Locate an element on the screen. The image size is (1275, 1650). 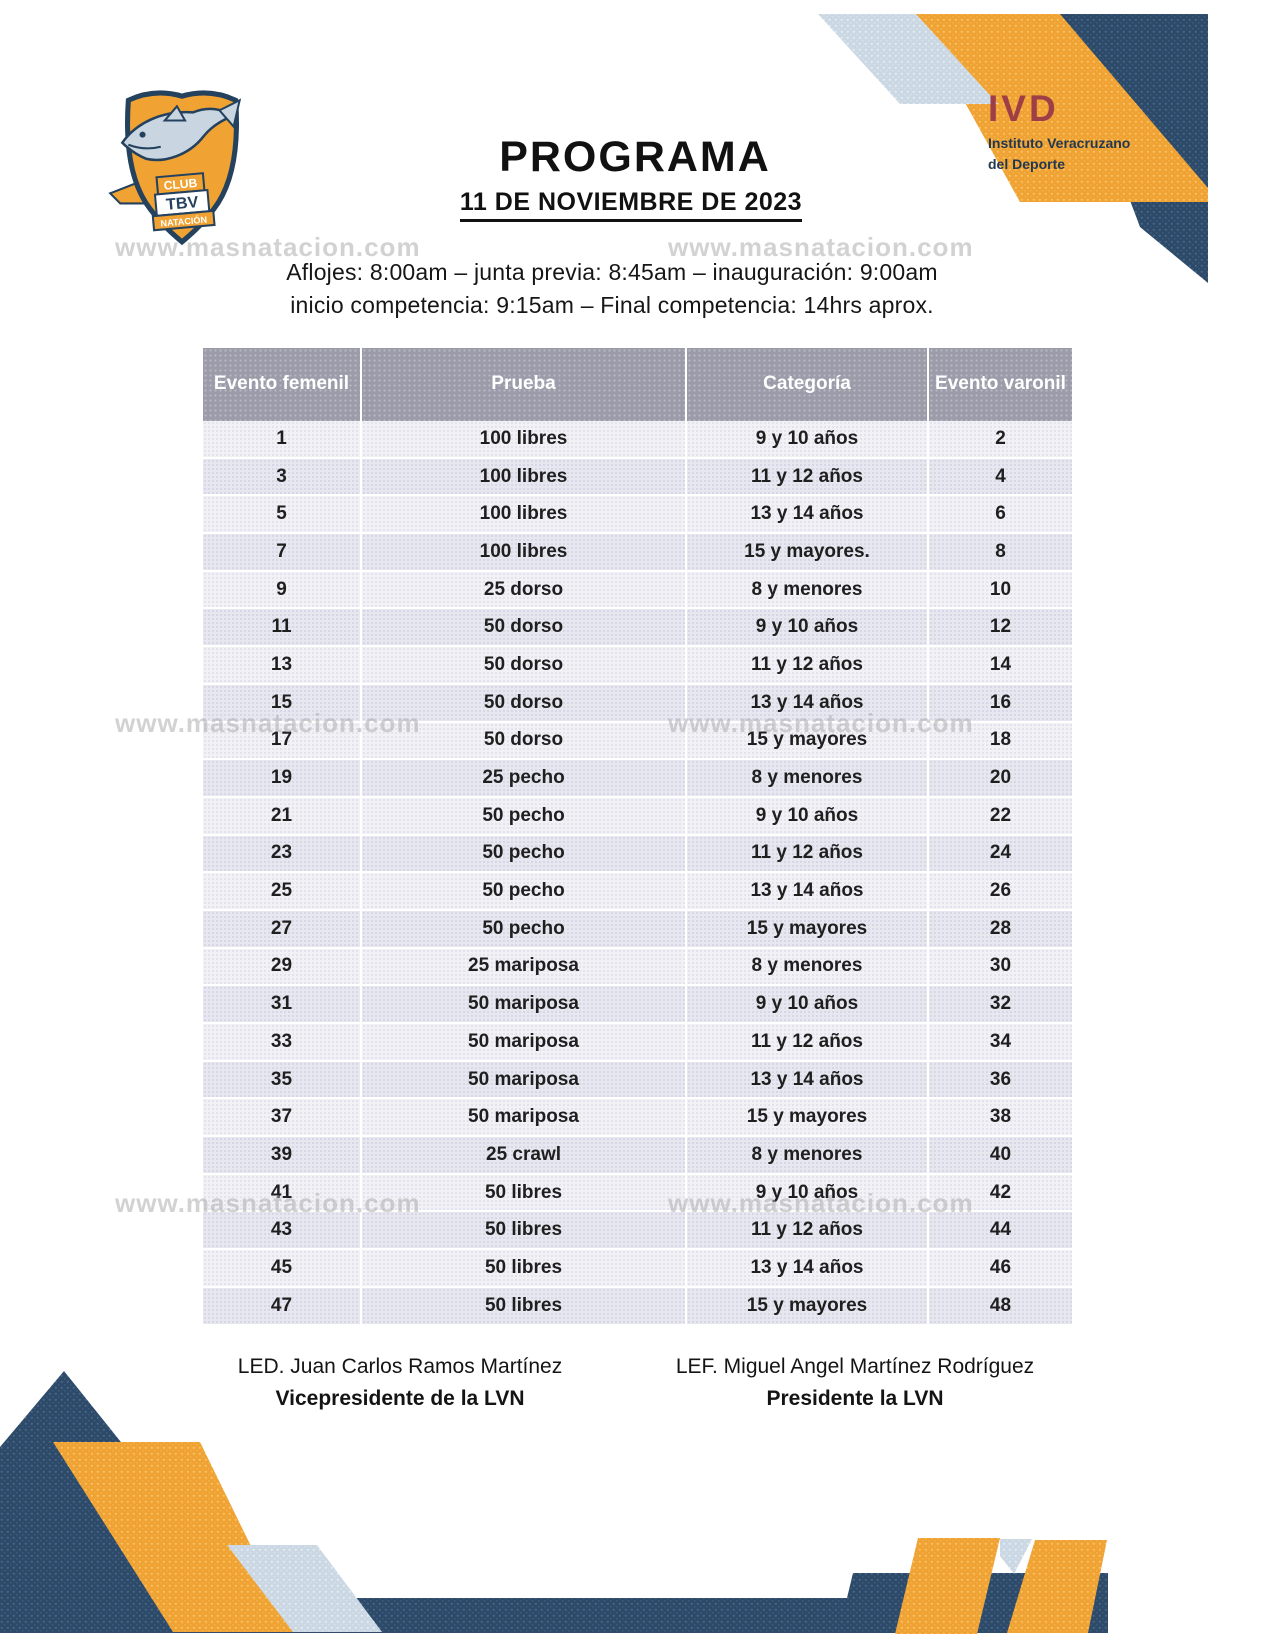
cell-evento-femenil: 23 is located at coordinates (281, 854).